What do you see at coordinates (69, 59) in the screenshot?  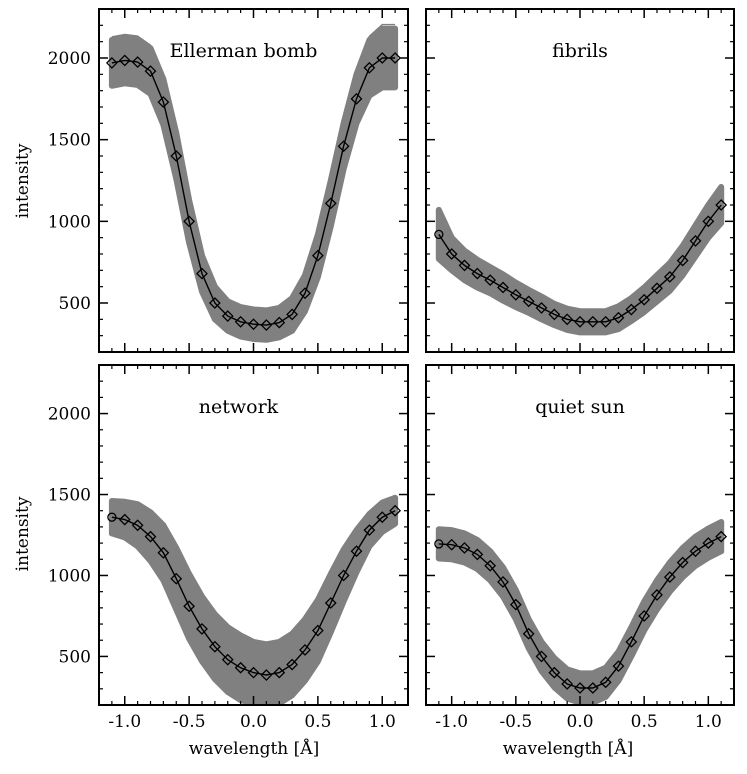 I see `y-tick-label: 2000` at bounding box center [69, 59].